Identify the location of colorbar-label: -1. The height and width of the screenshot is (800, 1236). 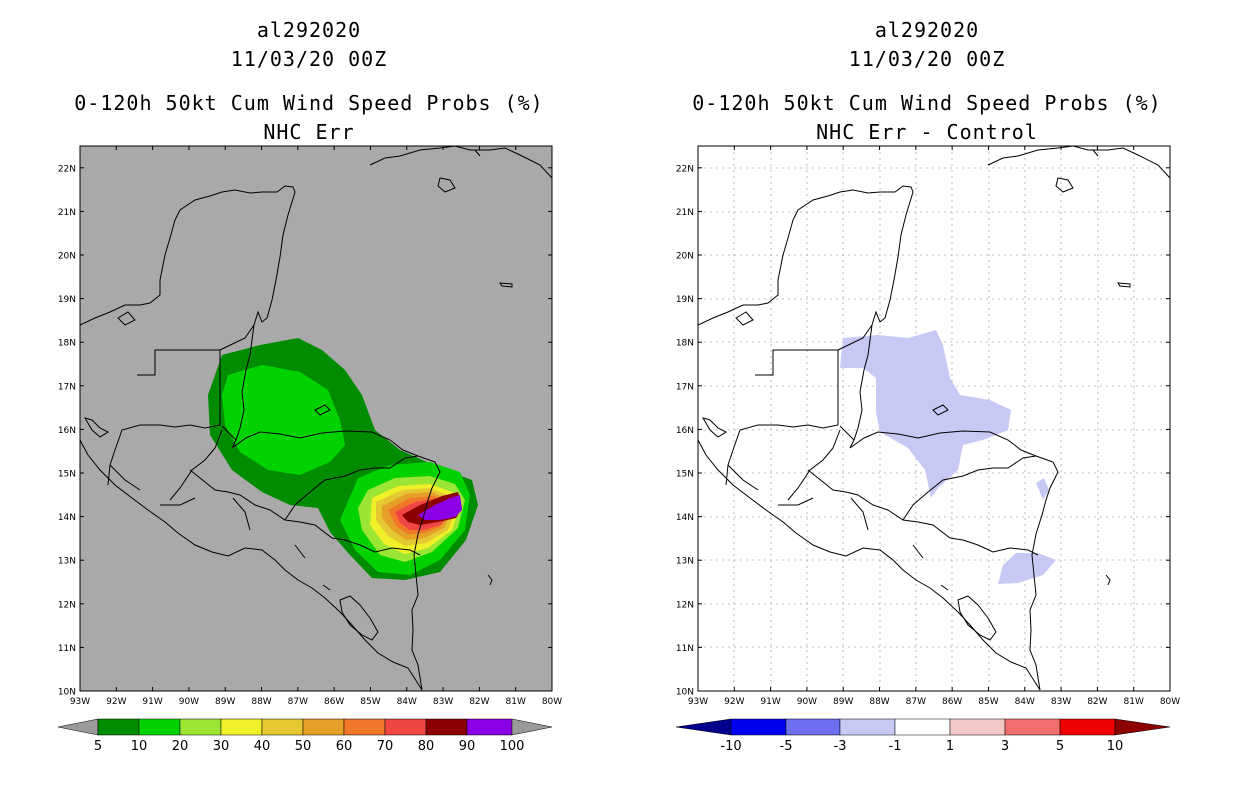
(895, 746).